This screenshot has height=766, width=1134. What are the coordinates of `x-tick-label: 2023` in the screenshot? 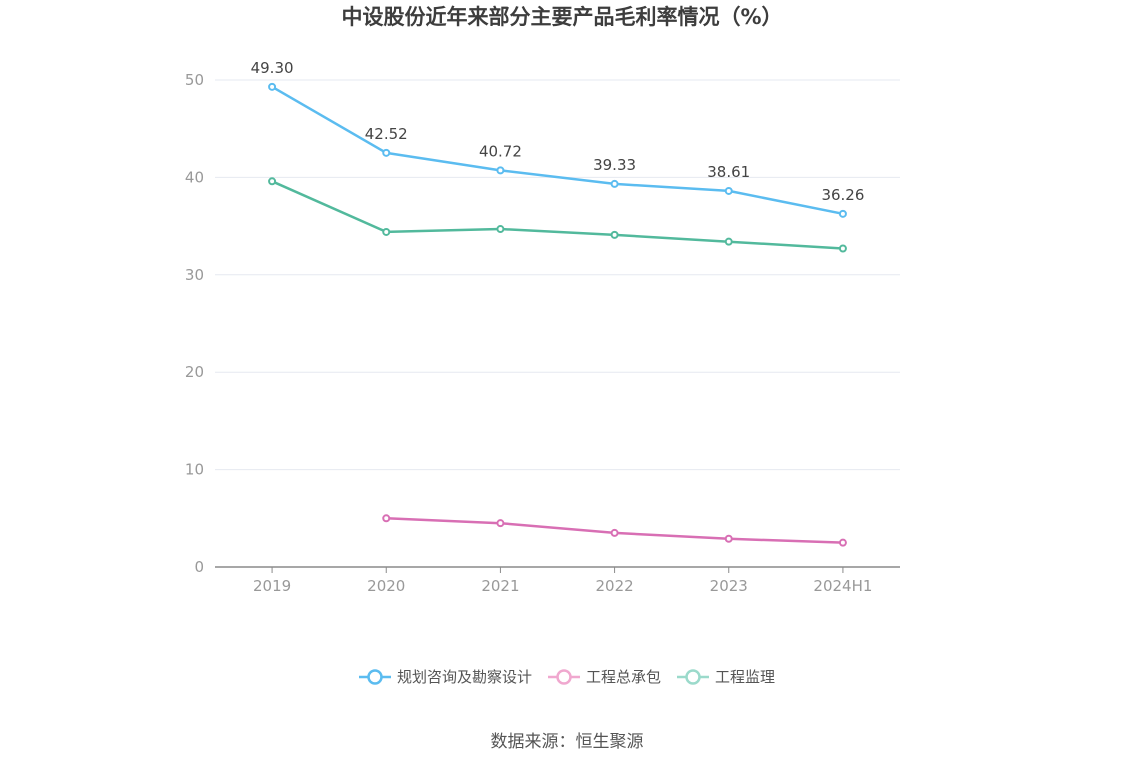 It's located at (729, 586).